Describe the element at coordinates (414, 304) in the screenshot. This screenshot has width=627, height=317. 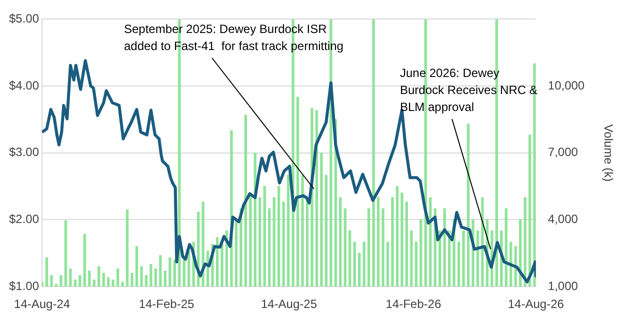
I see `x-tick-label: 14-Feb-26` at that location.